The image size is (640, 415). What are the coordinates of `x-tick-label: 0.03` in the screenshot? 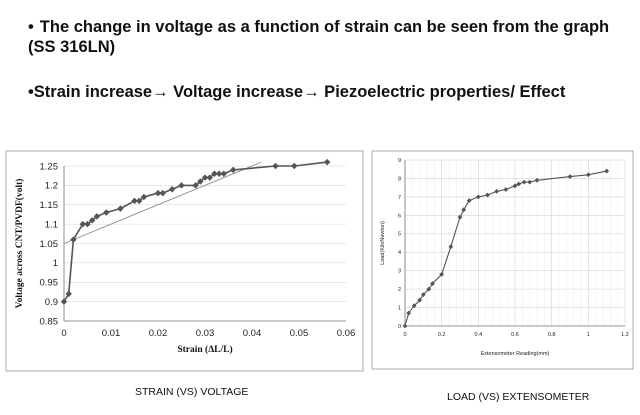 It's located at (205, 333).